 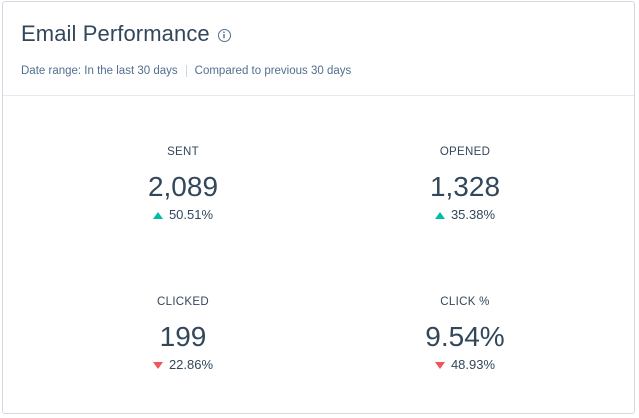 What do you see at coordinates (465, 152) in the screenshot?
I see `metric-label: OPENED` at bounding box center [465, 152].